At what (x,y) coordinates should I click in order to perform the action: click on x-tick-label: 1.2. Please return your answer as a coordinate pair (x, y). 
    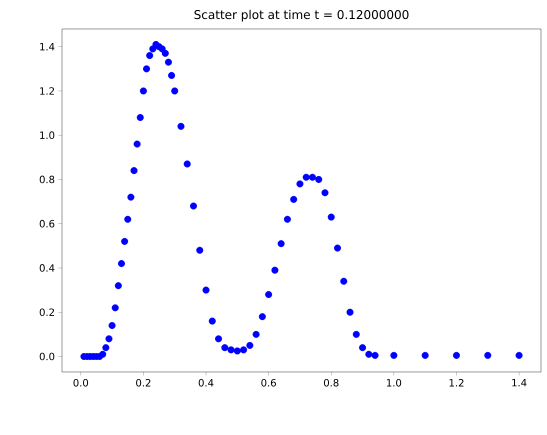
    Looking at the image, I should click on (457, 382).